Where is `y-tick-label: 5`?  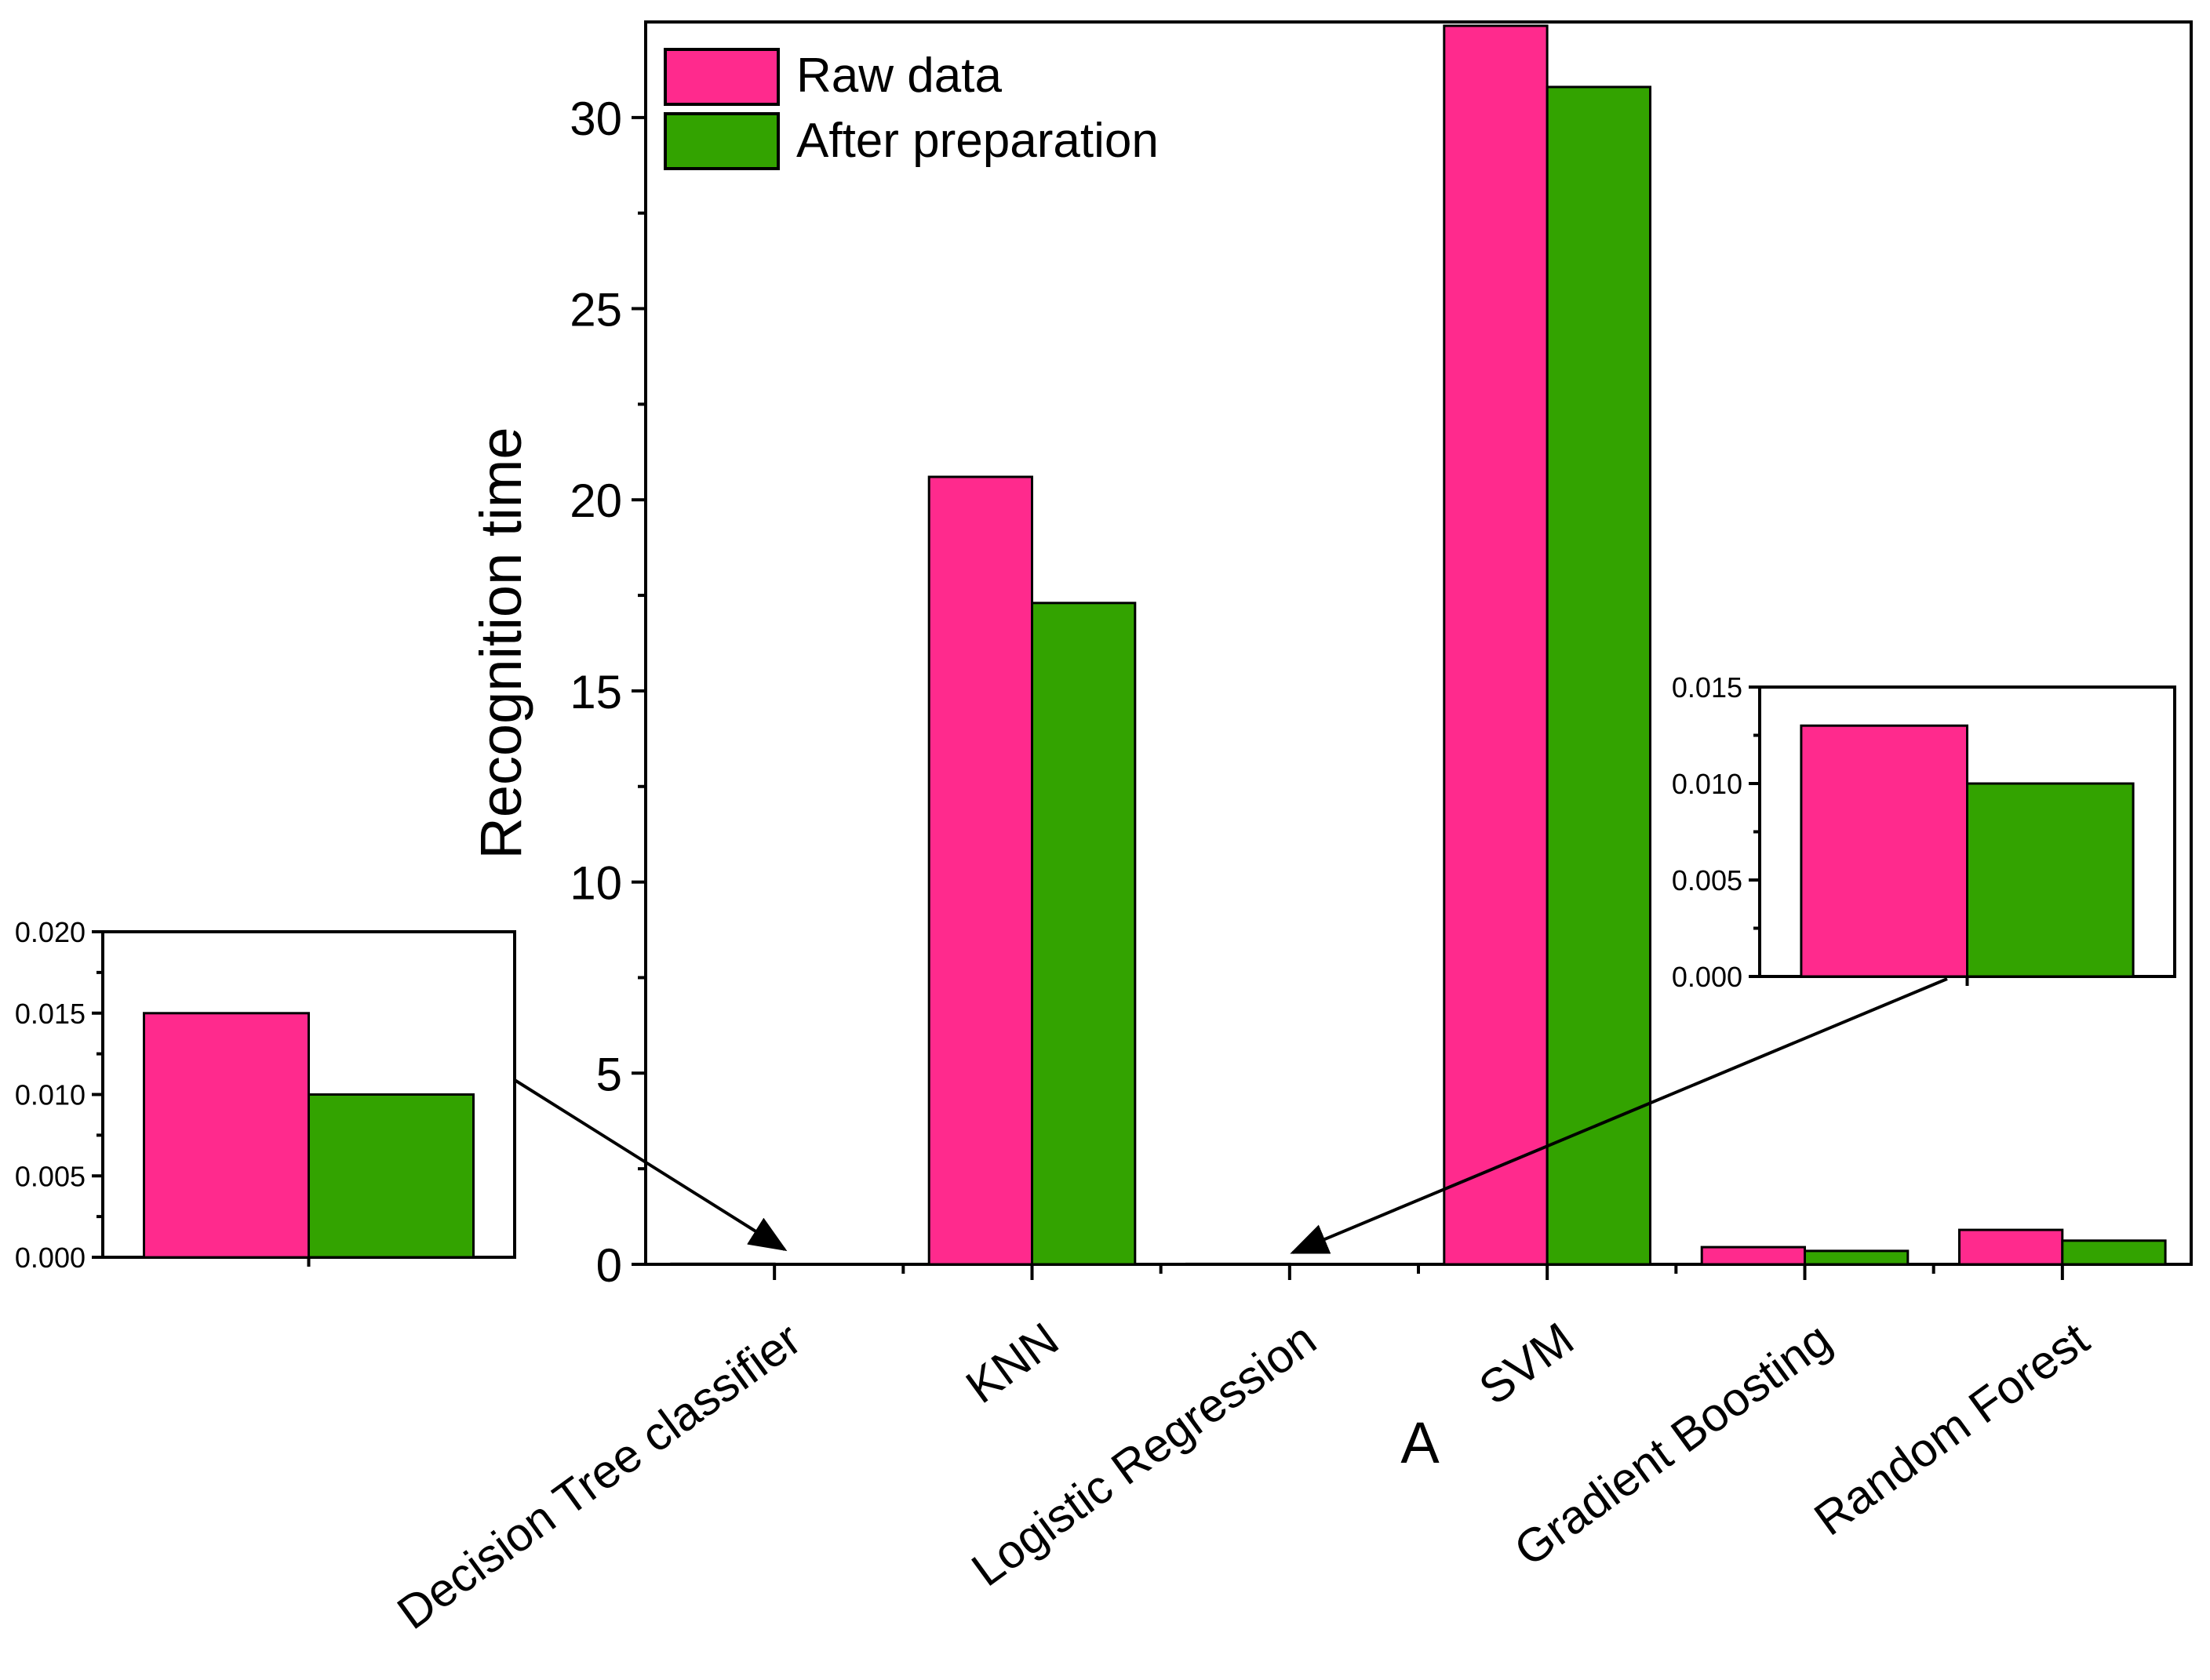
y-tick-label: 5 is located at coordinates (609, 1074).